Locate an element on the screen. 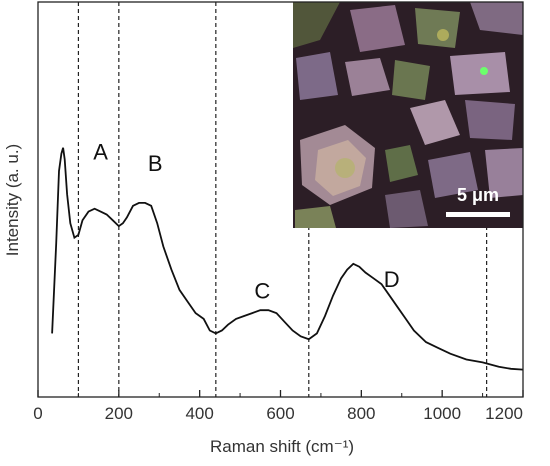 This screenshot has height=466, width=550. peak-label-b: B is located at coordinates (155, 163).